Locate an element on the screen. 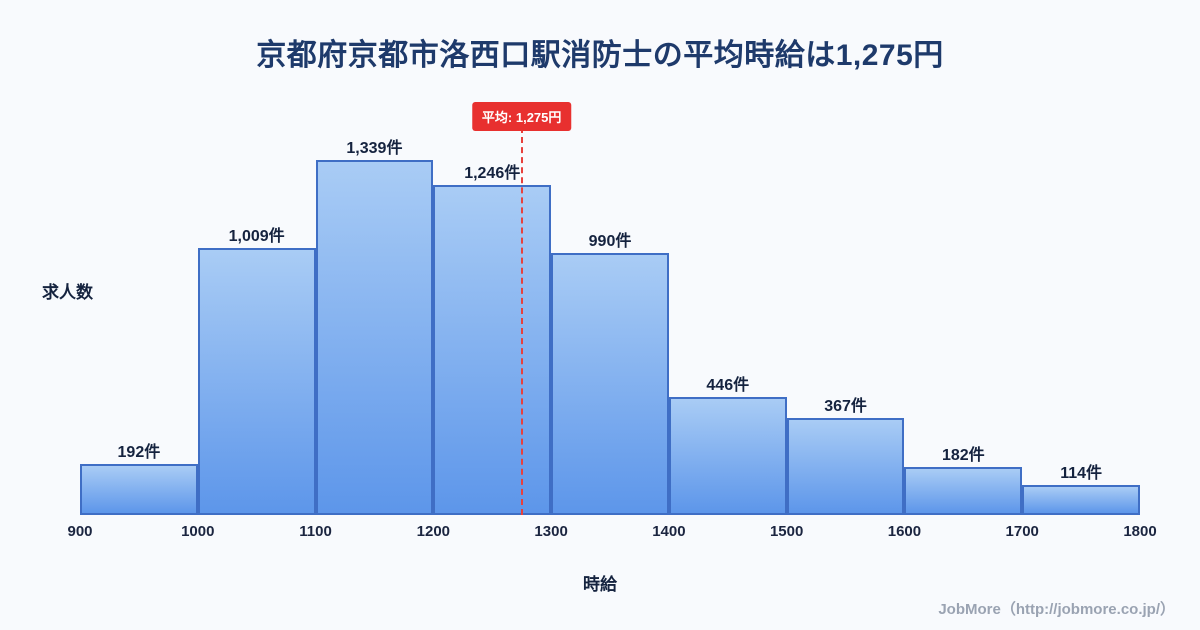 This screenshot has height=630, width=1200. histogram-bar: 446件 is located at coordinates (727, 446).